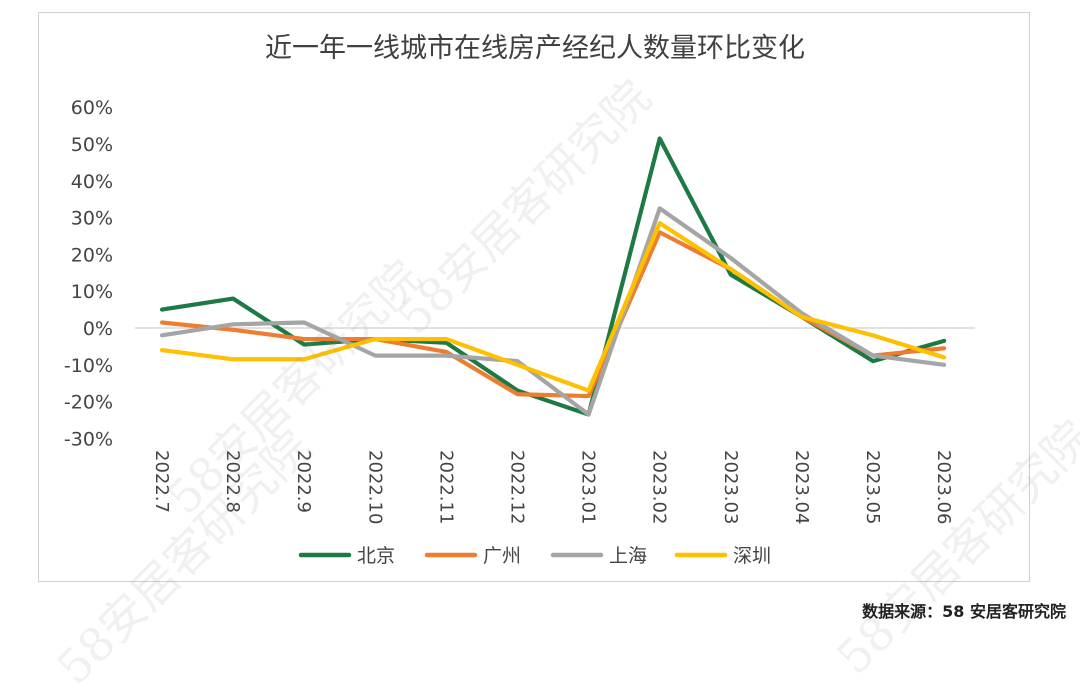  What do you see at coordinates (964, 611) in the screenshot?
I see `source-note: 数据来源：58 安居客研究院` at bounding box center [964, 611].